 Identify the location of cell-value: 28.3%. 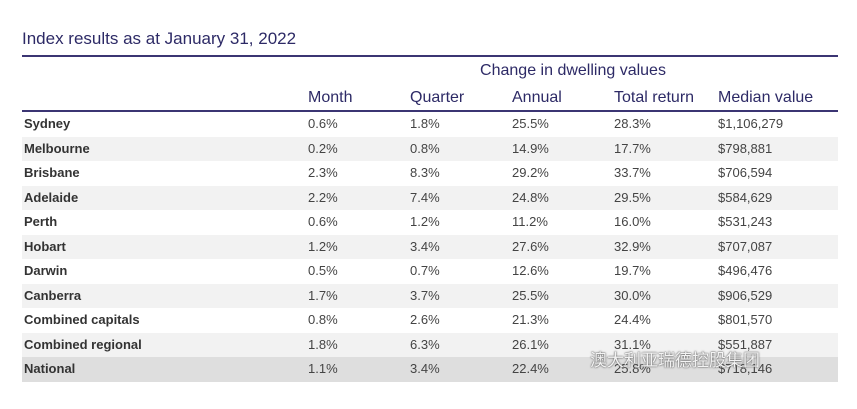
(632, 123).